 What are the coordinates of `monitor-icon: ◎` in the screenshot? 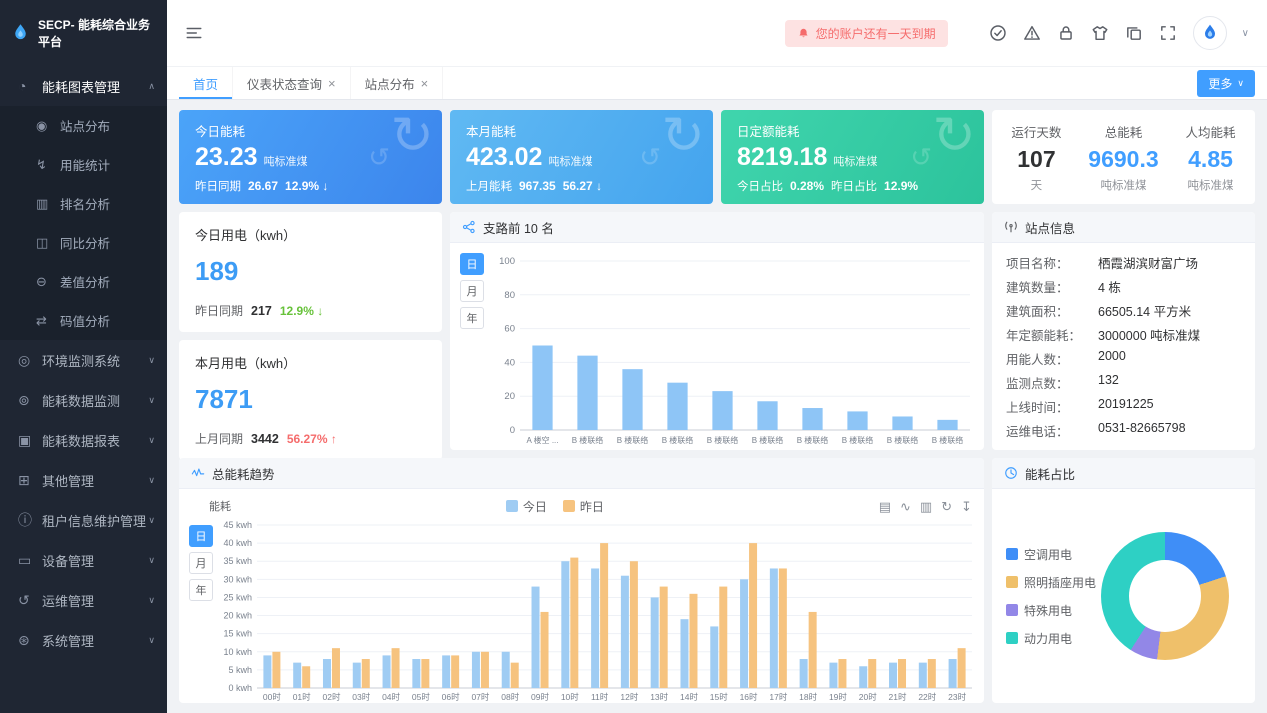 It's located at (24, 359).